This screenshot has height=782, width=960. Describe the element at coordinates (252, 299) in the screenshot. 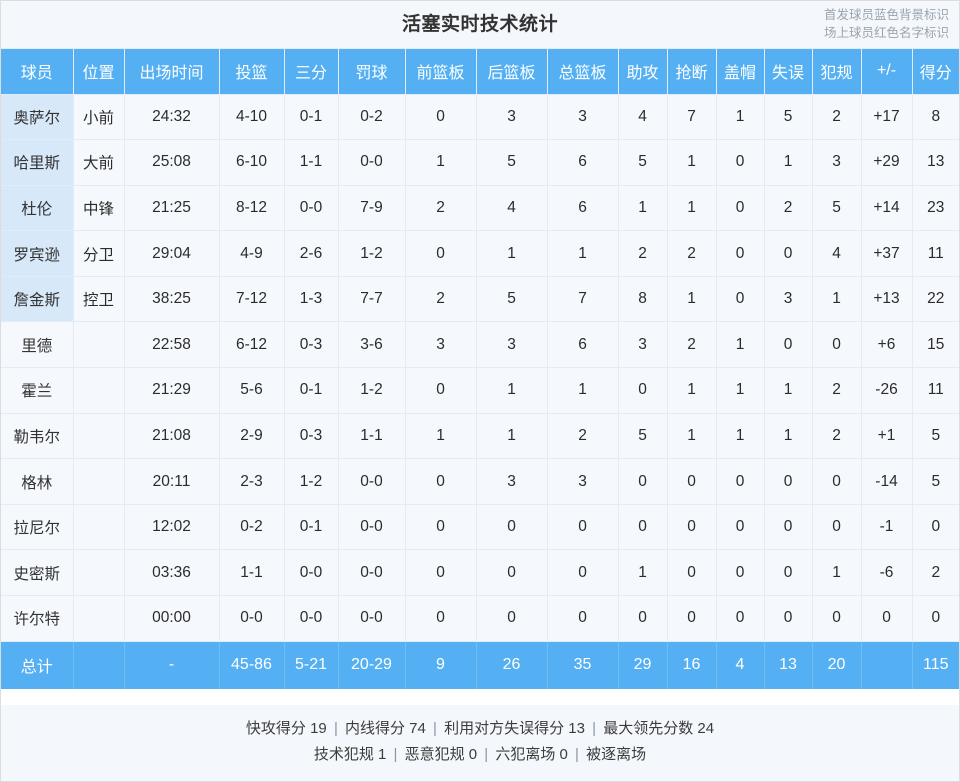

I see `stat-cell-投篮: 7-12` at that location.